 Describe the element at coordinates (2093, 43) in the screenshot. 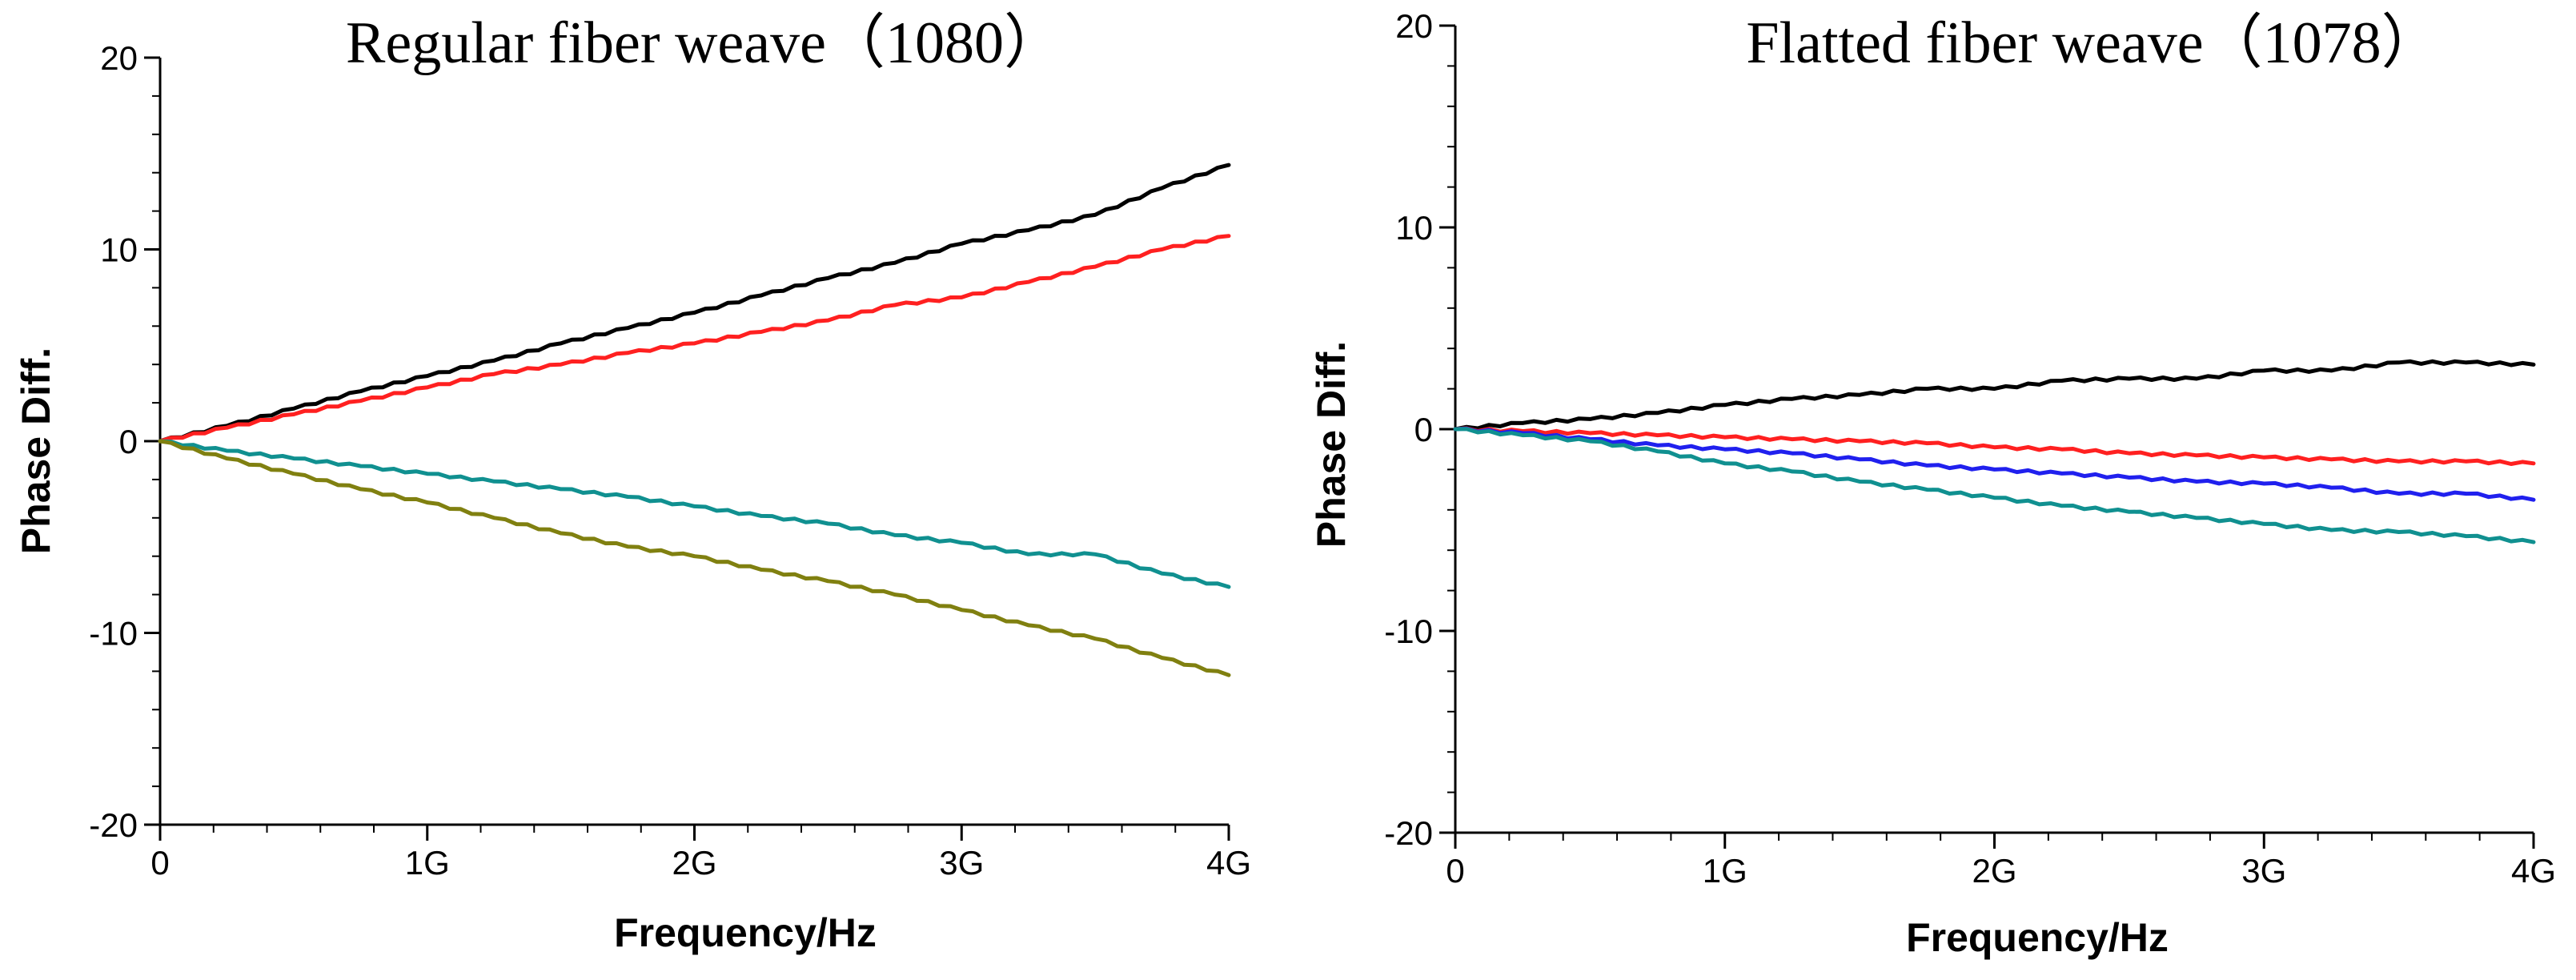

I see `chart-title: Flatted fiber weave（1078）` at that location.